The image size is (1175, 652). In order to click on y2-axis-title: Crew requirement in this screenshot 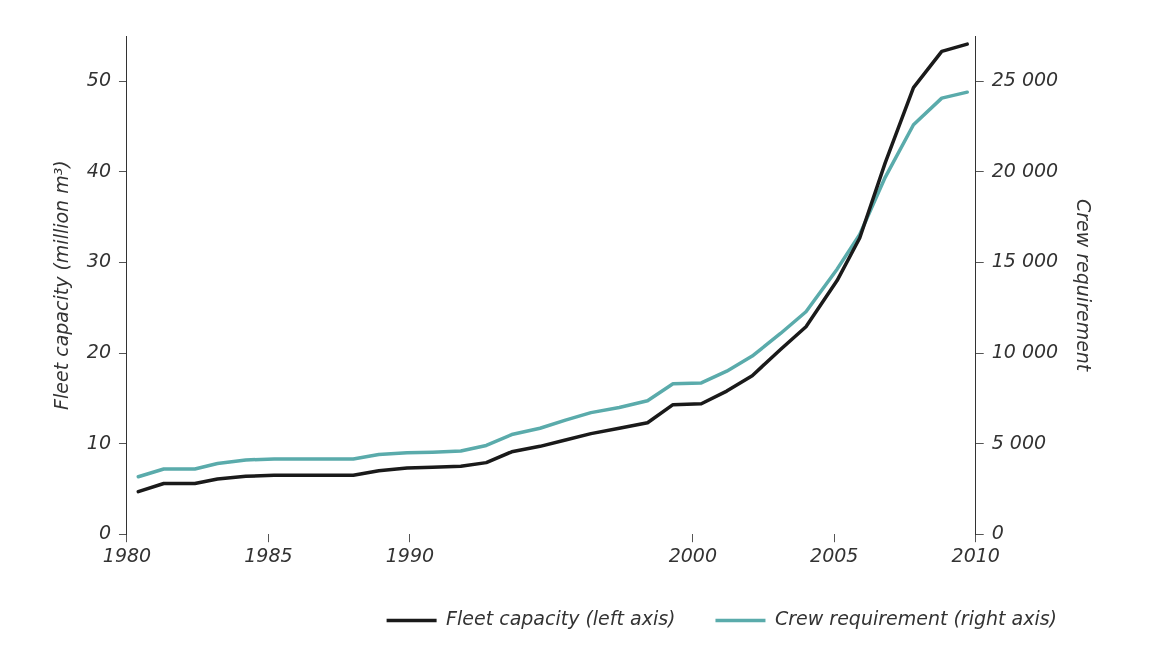, I will do `click(1083, 285)`.